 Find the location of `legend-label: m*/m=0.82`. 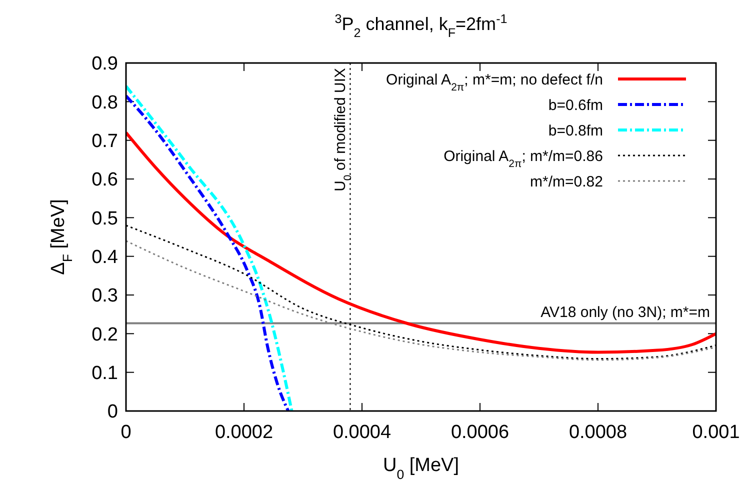

legend-label: m*/m=0.82 is located at coordinates (566, 181).